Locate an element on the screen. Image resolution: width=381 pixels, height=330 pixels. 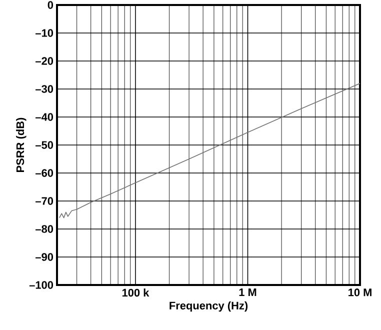
y-axis-title: PSRR (dB) is located at coordinates (21, 145).